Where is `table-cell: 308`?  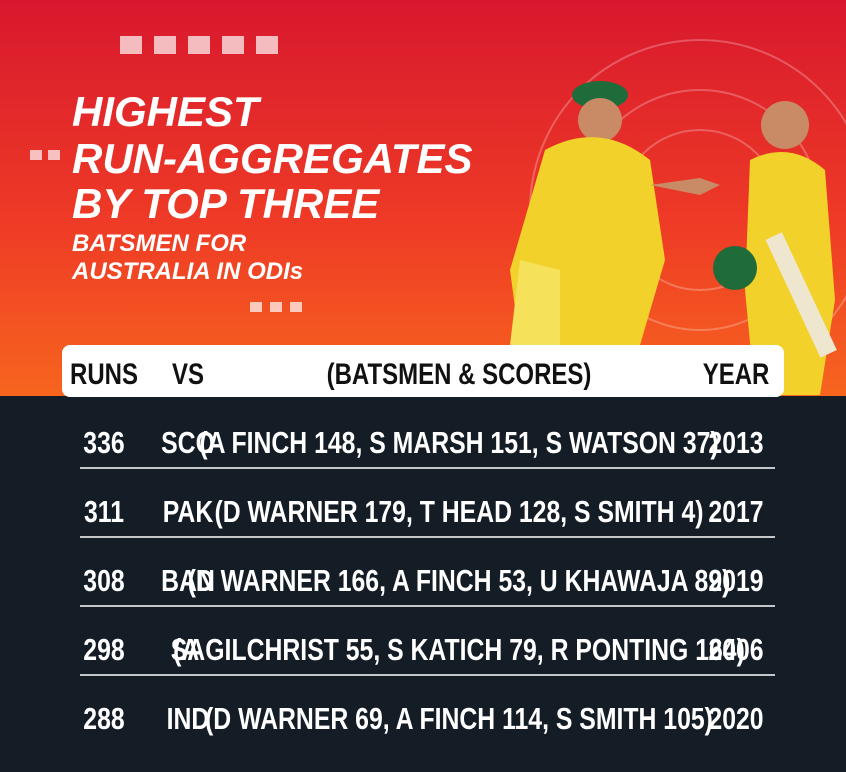
table-cell: 308 is located at coordinates (103, 580).